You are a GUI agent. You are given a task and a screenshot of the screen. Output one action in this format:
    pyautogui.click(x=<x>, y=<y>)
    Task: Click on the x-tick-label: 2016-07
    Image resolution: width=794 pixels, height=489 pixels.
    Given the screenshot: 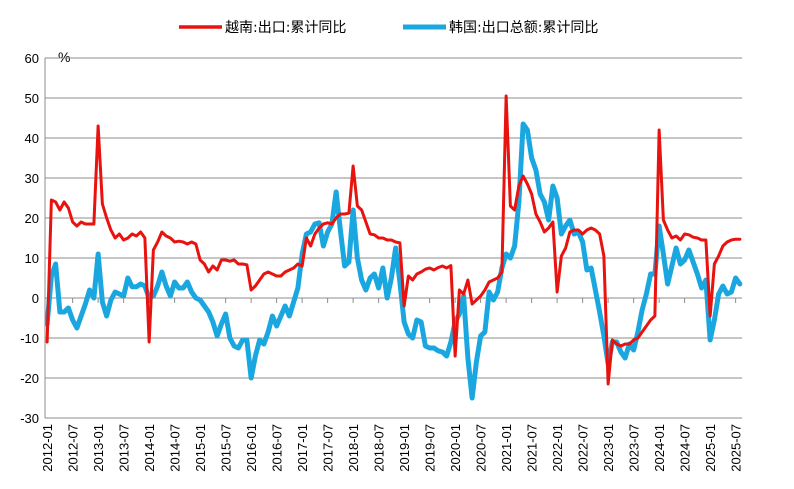 What is the action you would take?
    pyautogui.click(x=277, y=448)
    